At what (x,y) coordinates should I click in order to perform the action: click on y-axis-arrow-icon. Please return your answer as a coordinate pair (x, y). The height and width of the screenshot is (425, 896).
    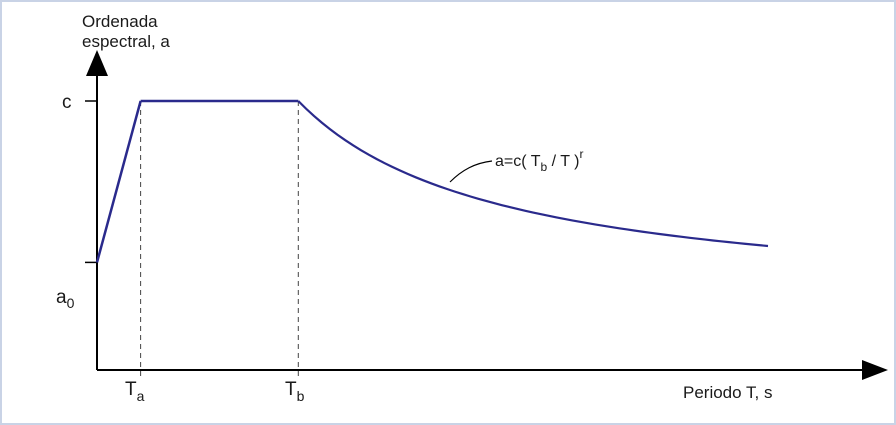
    Looking at the image, I should click on (97, 63).